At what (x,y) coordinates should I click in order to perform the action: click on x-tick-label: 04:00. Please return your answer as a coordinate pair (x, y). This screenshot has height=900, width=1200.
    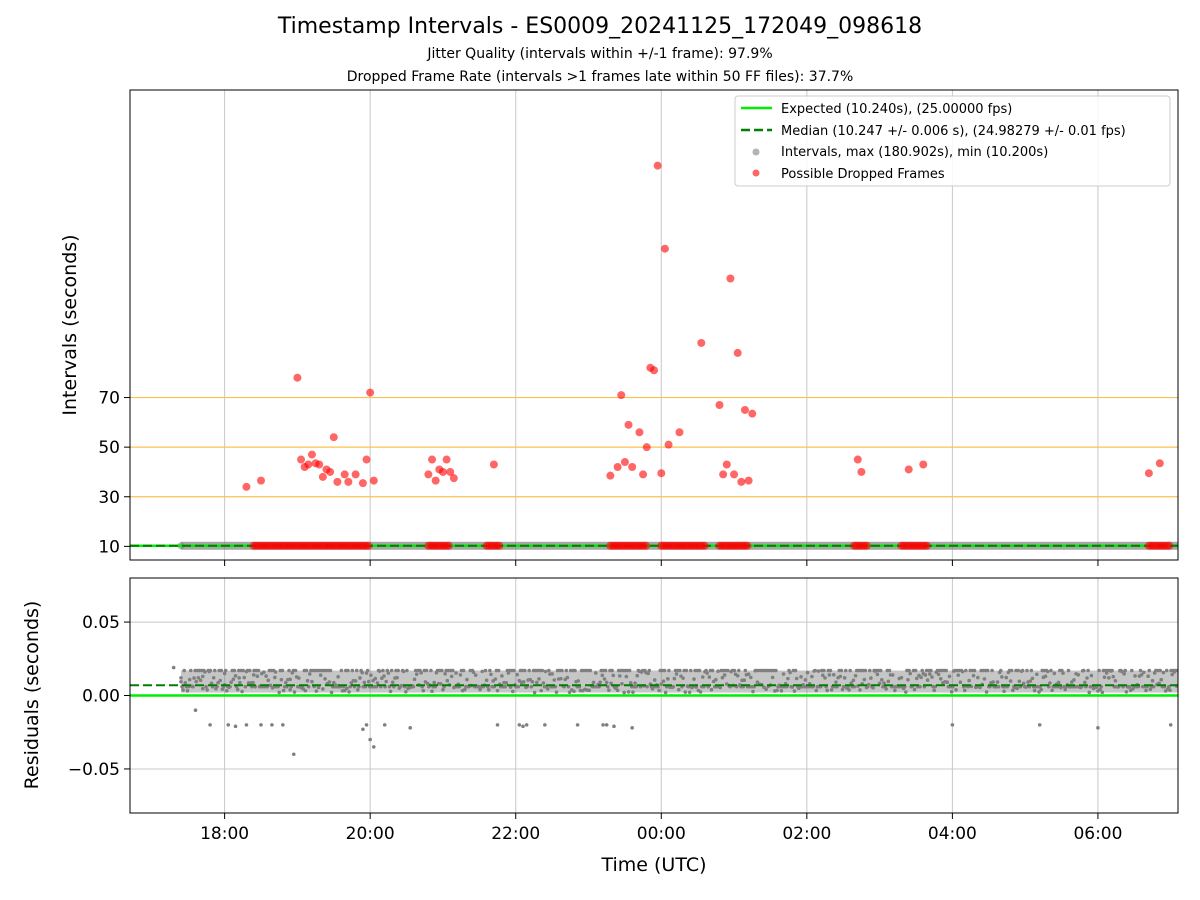
    Looking at the image, I should click on (952, 834).